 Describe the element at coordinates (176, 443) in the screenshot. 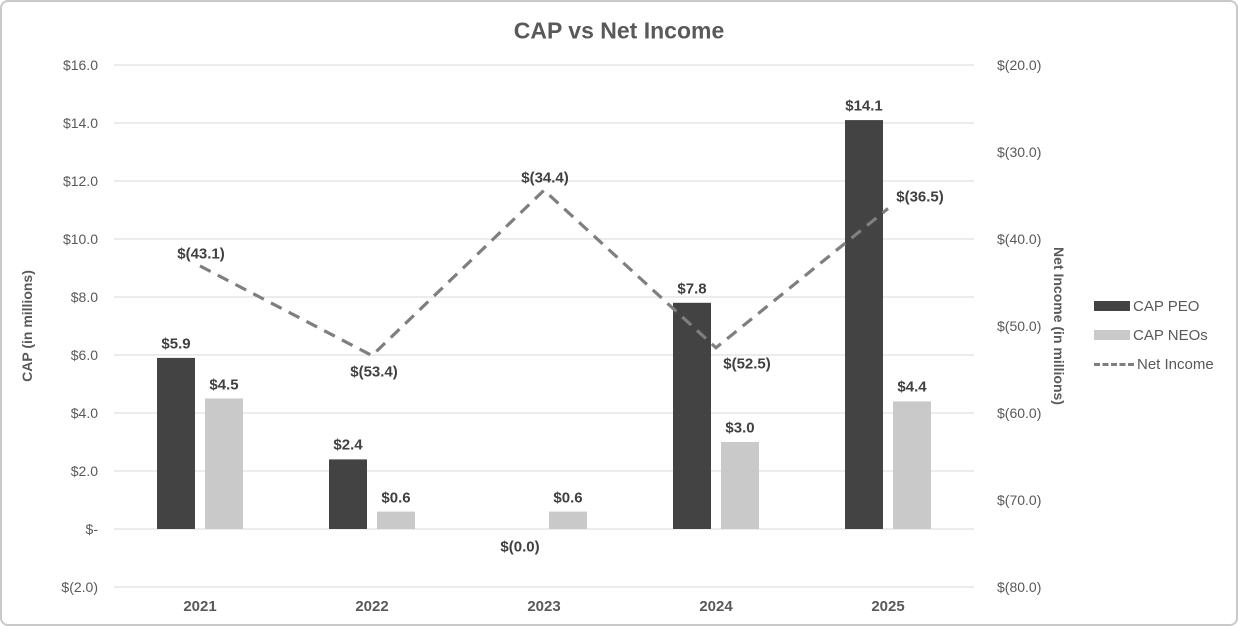

I see `cap-peo-bar-2021` at that location.